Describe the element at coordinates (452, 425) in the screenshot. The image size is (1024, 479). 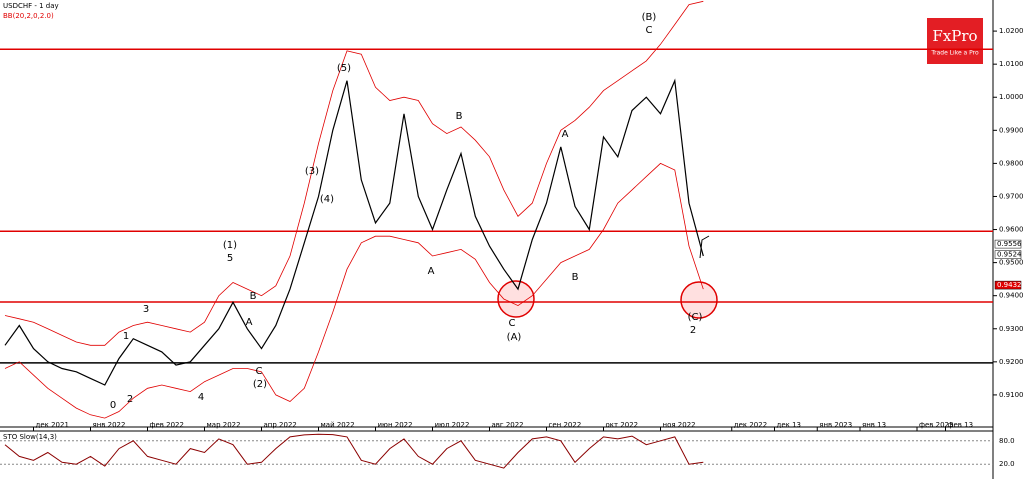
I see `x-tick-label: июл 2022` at that location.